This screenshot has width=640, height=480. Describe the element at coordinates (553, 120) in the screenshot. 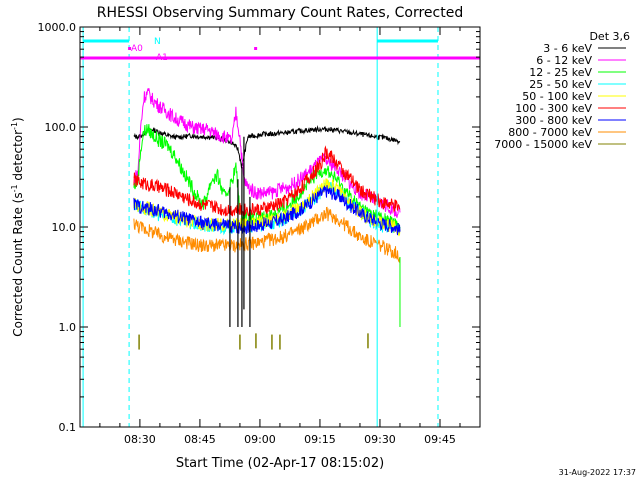

I see `legend-label: 300 - 800 keV` at that location.